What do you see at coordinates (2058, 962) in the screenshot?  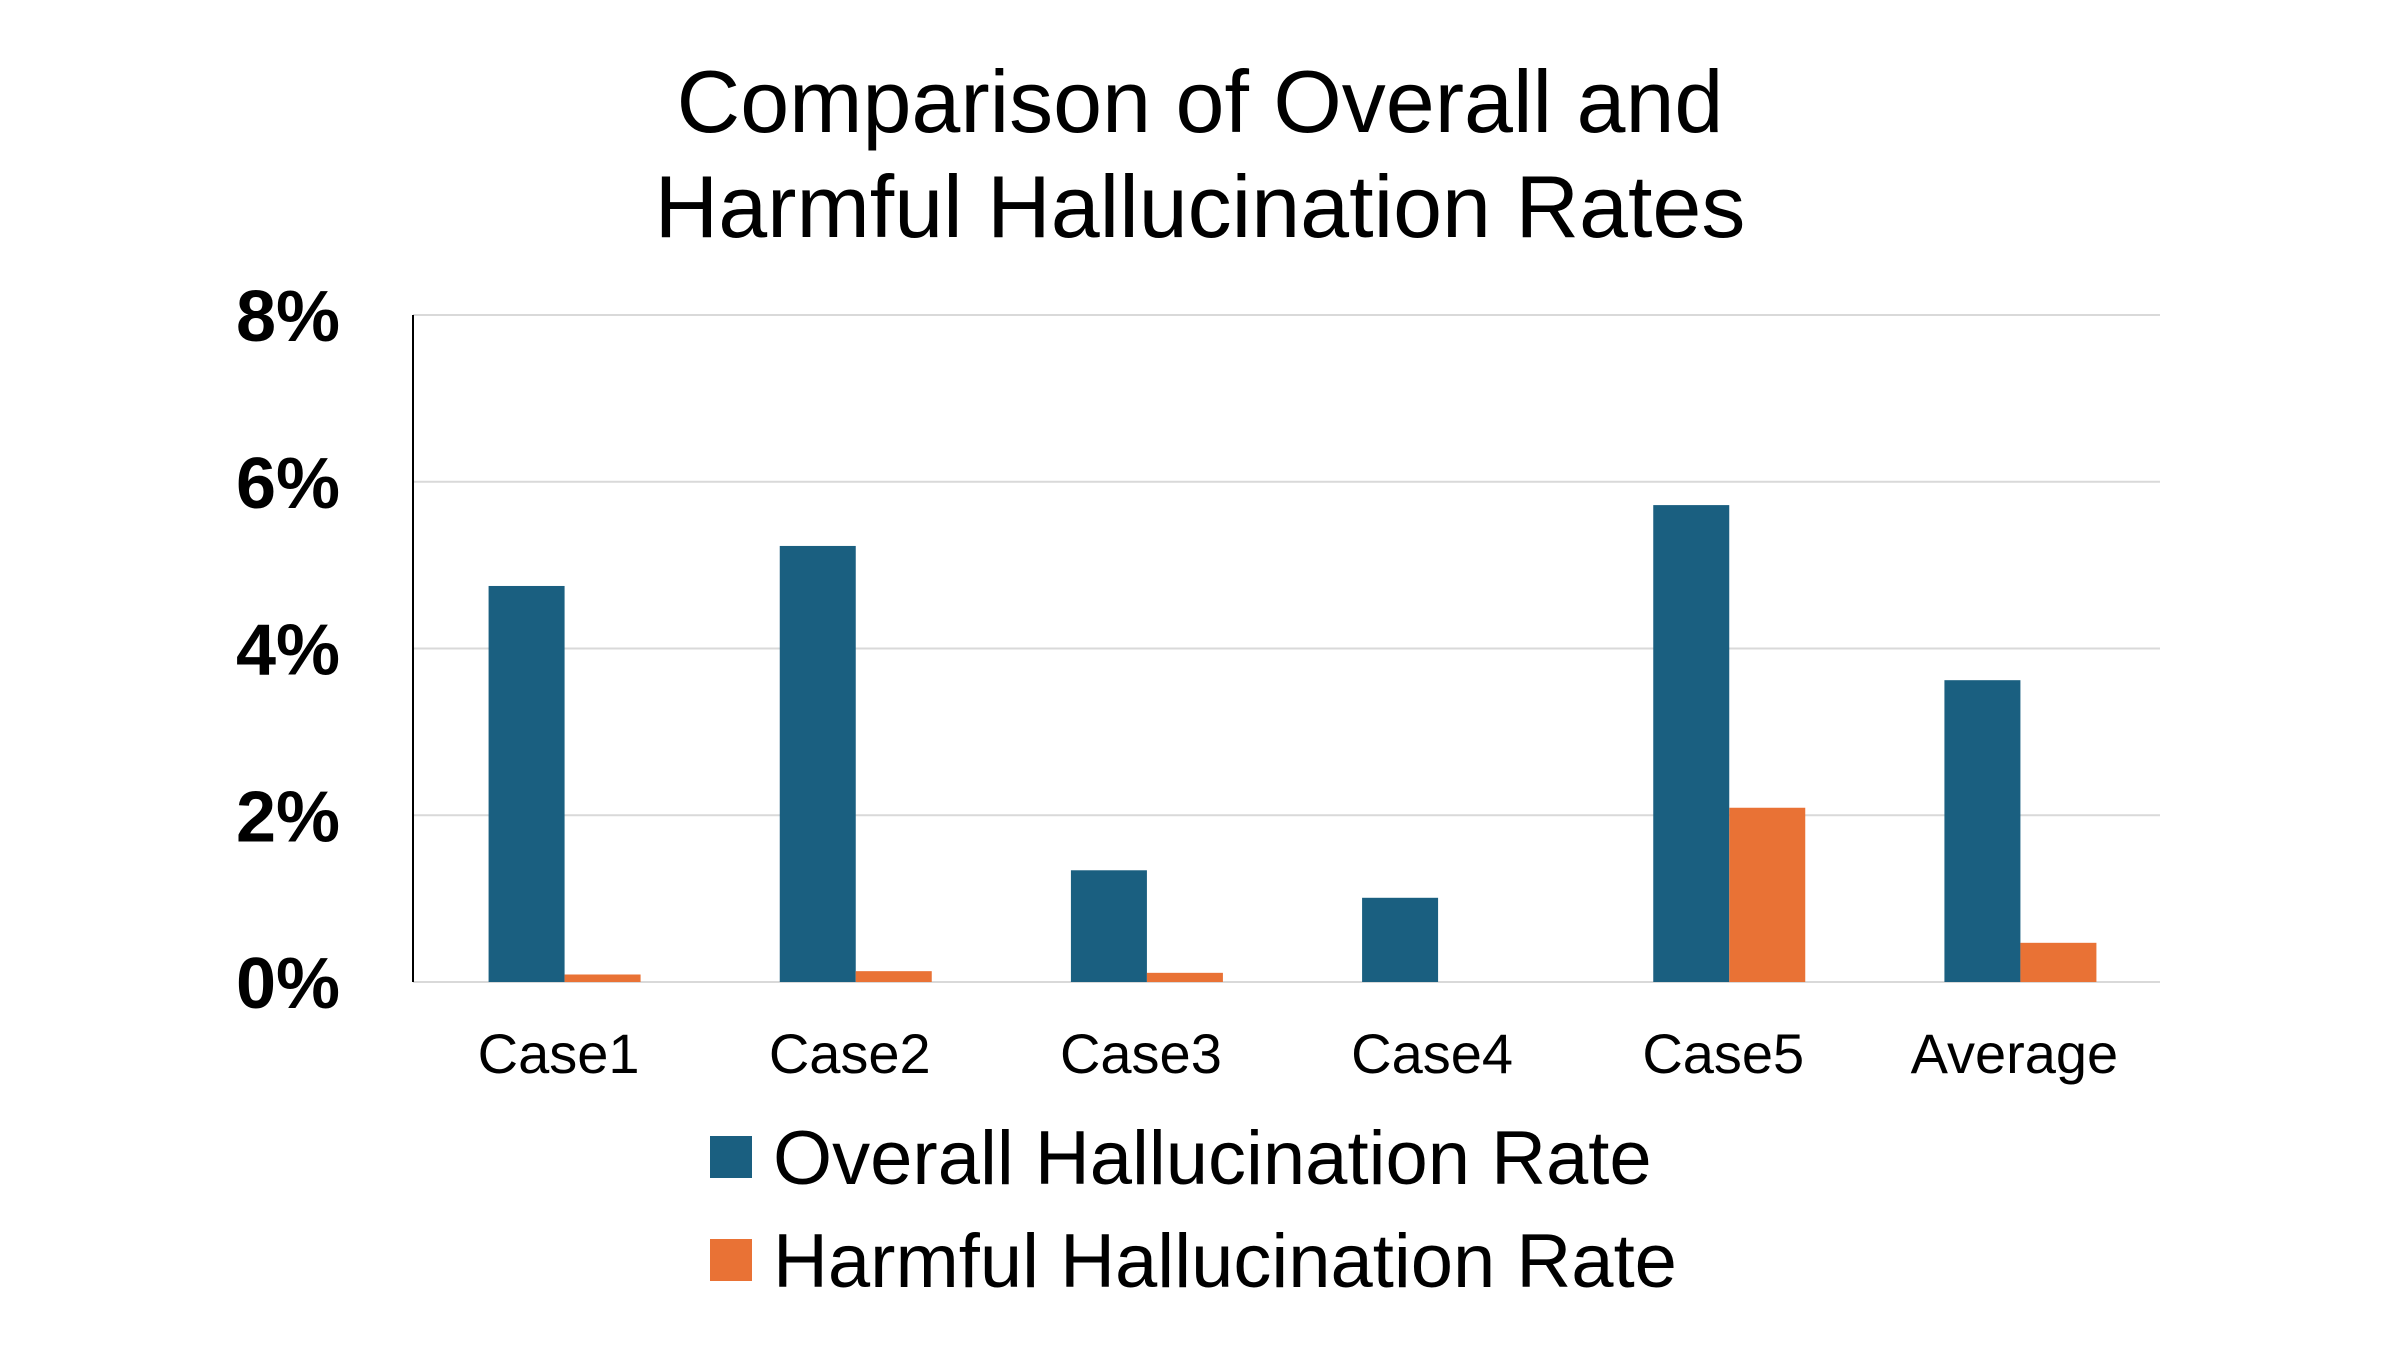 I see `bar-harmful-average` at bounding box center [2058, 962].